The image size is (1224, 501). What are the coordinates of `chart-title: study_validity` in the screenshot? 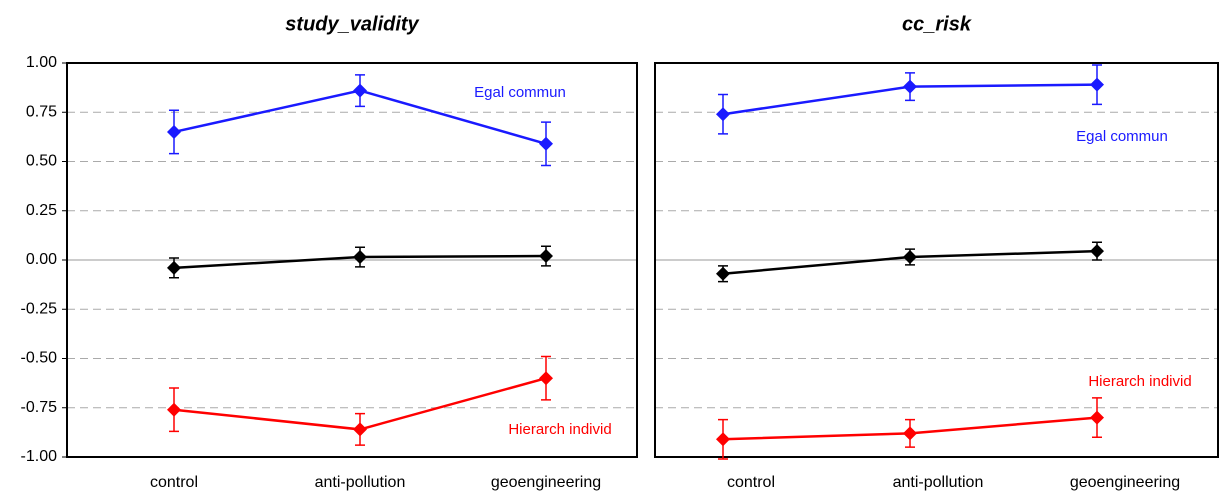 It's located at (352, 24).